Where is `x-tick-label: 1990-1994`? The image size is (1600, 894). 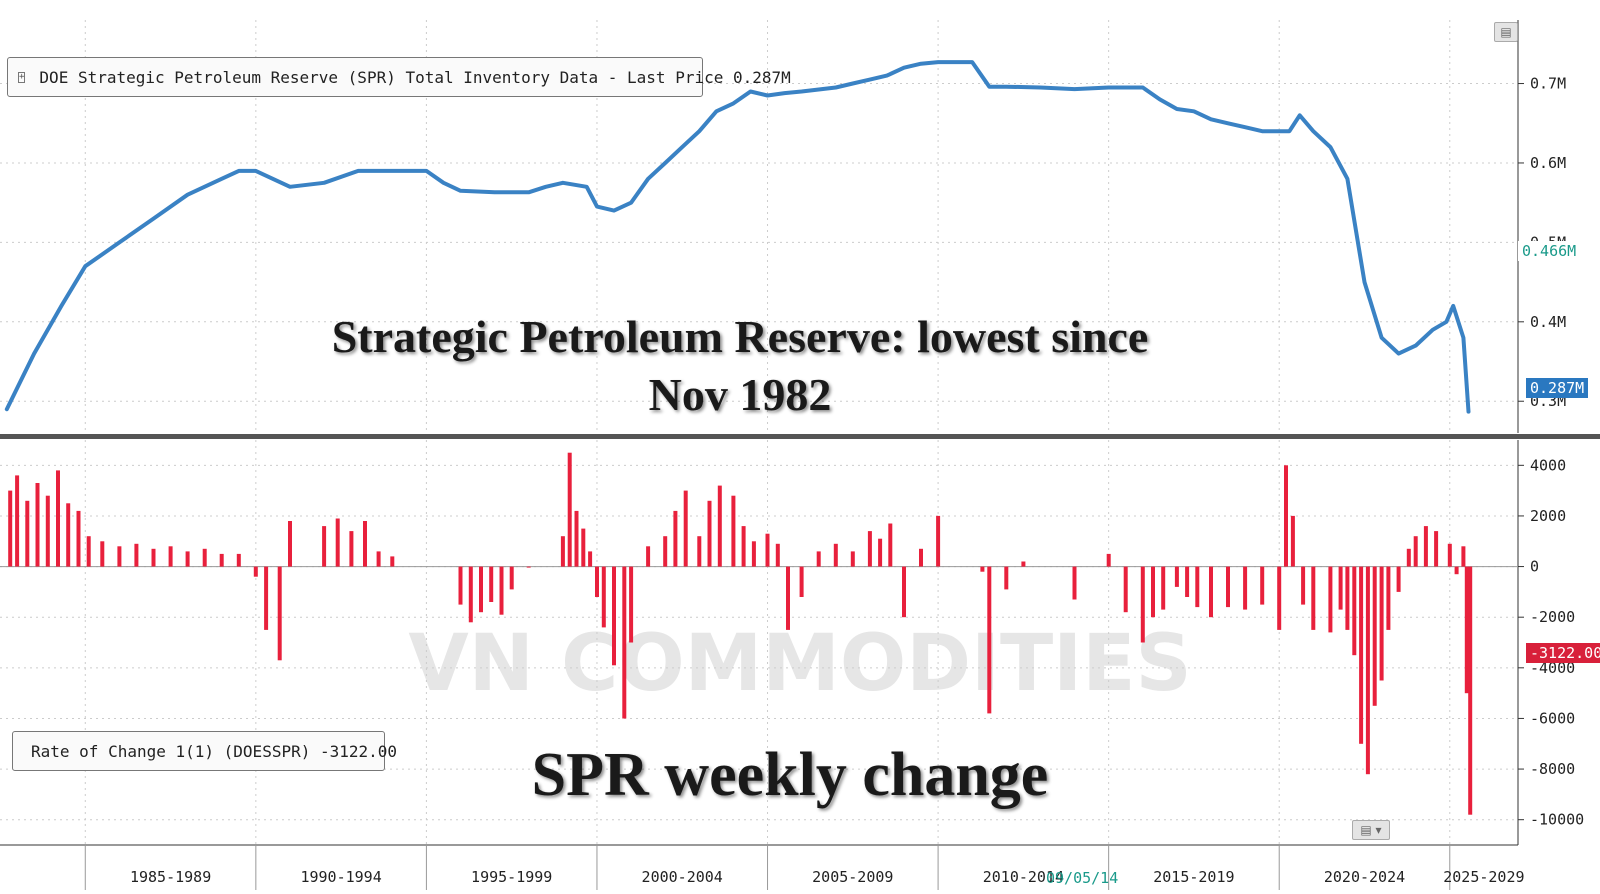 x-tick-label: 1990-1994 is located at coordinates (340, 877).